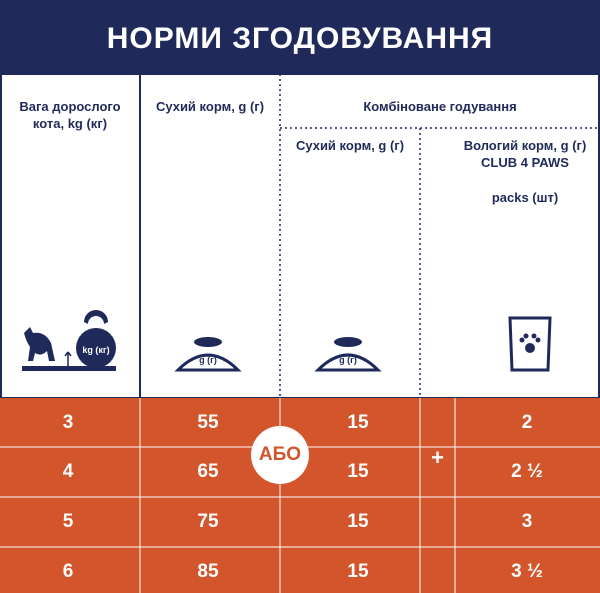 The width and height of the screenshot is (600, 593). Describe the element at coordinates (525, 154) in the screenshot. I see `header-cell: Вологий корм, g (г) CLUB 4 PAWS` at that location.